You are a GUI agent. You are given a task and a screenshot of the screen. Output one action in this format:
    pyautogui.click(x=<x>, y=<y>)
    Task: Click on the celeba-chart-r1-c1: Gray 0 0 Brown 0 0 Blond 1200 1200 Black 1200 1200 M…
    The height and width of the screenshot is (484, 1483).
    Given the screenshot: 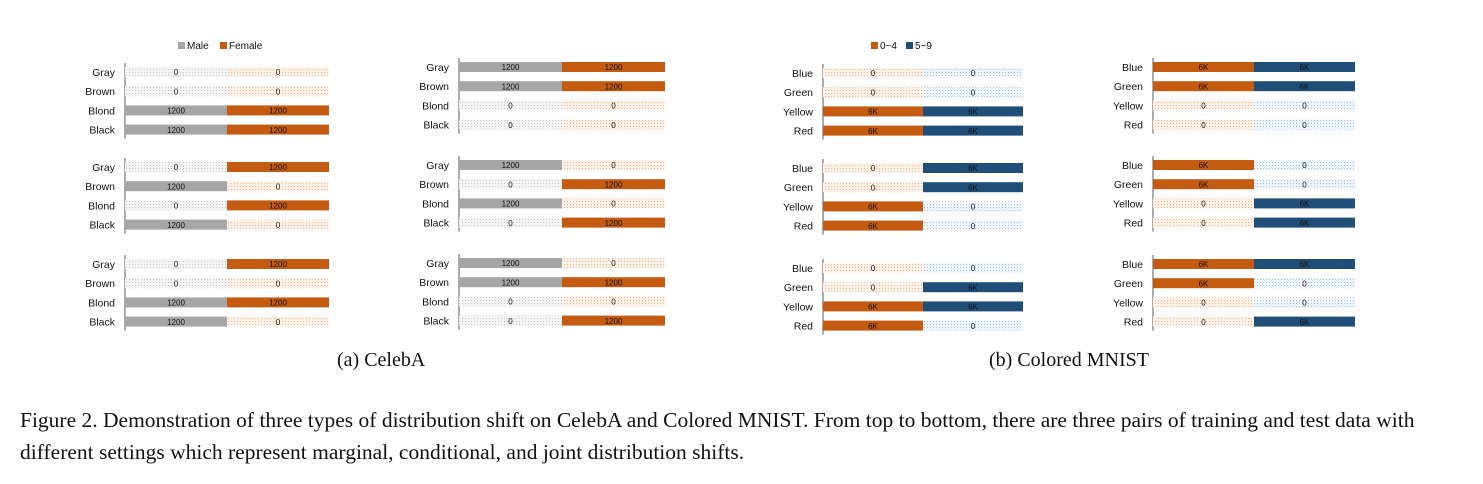 What is the action you would take?
    pyautogui.click(x=207, y=90)
    